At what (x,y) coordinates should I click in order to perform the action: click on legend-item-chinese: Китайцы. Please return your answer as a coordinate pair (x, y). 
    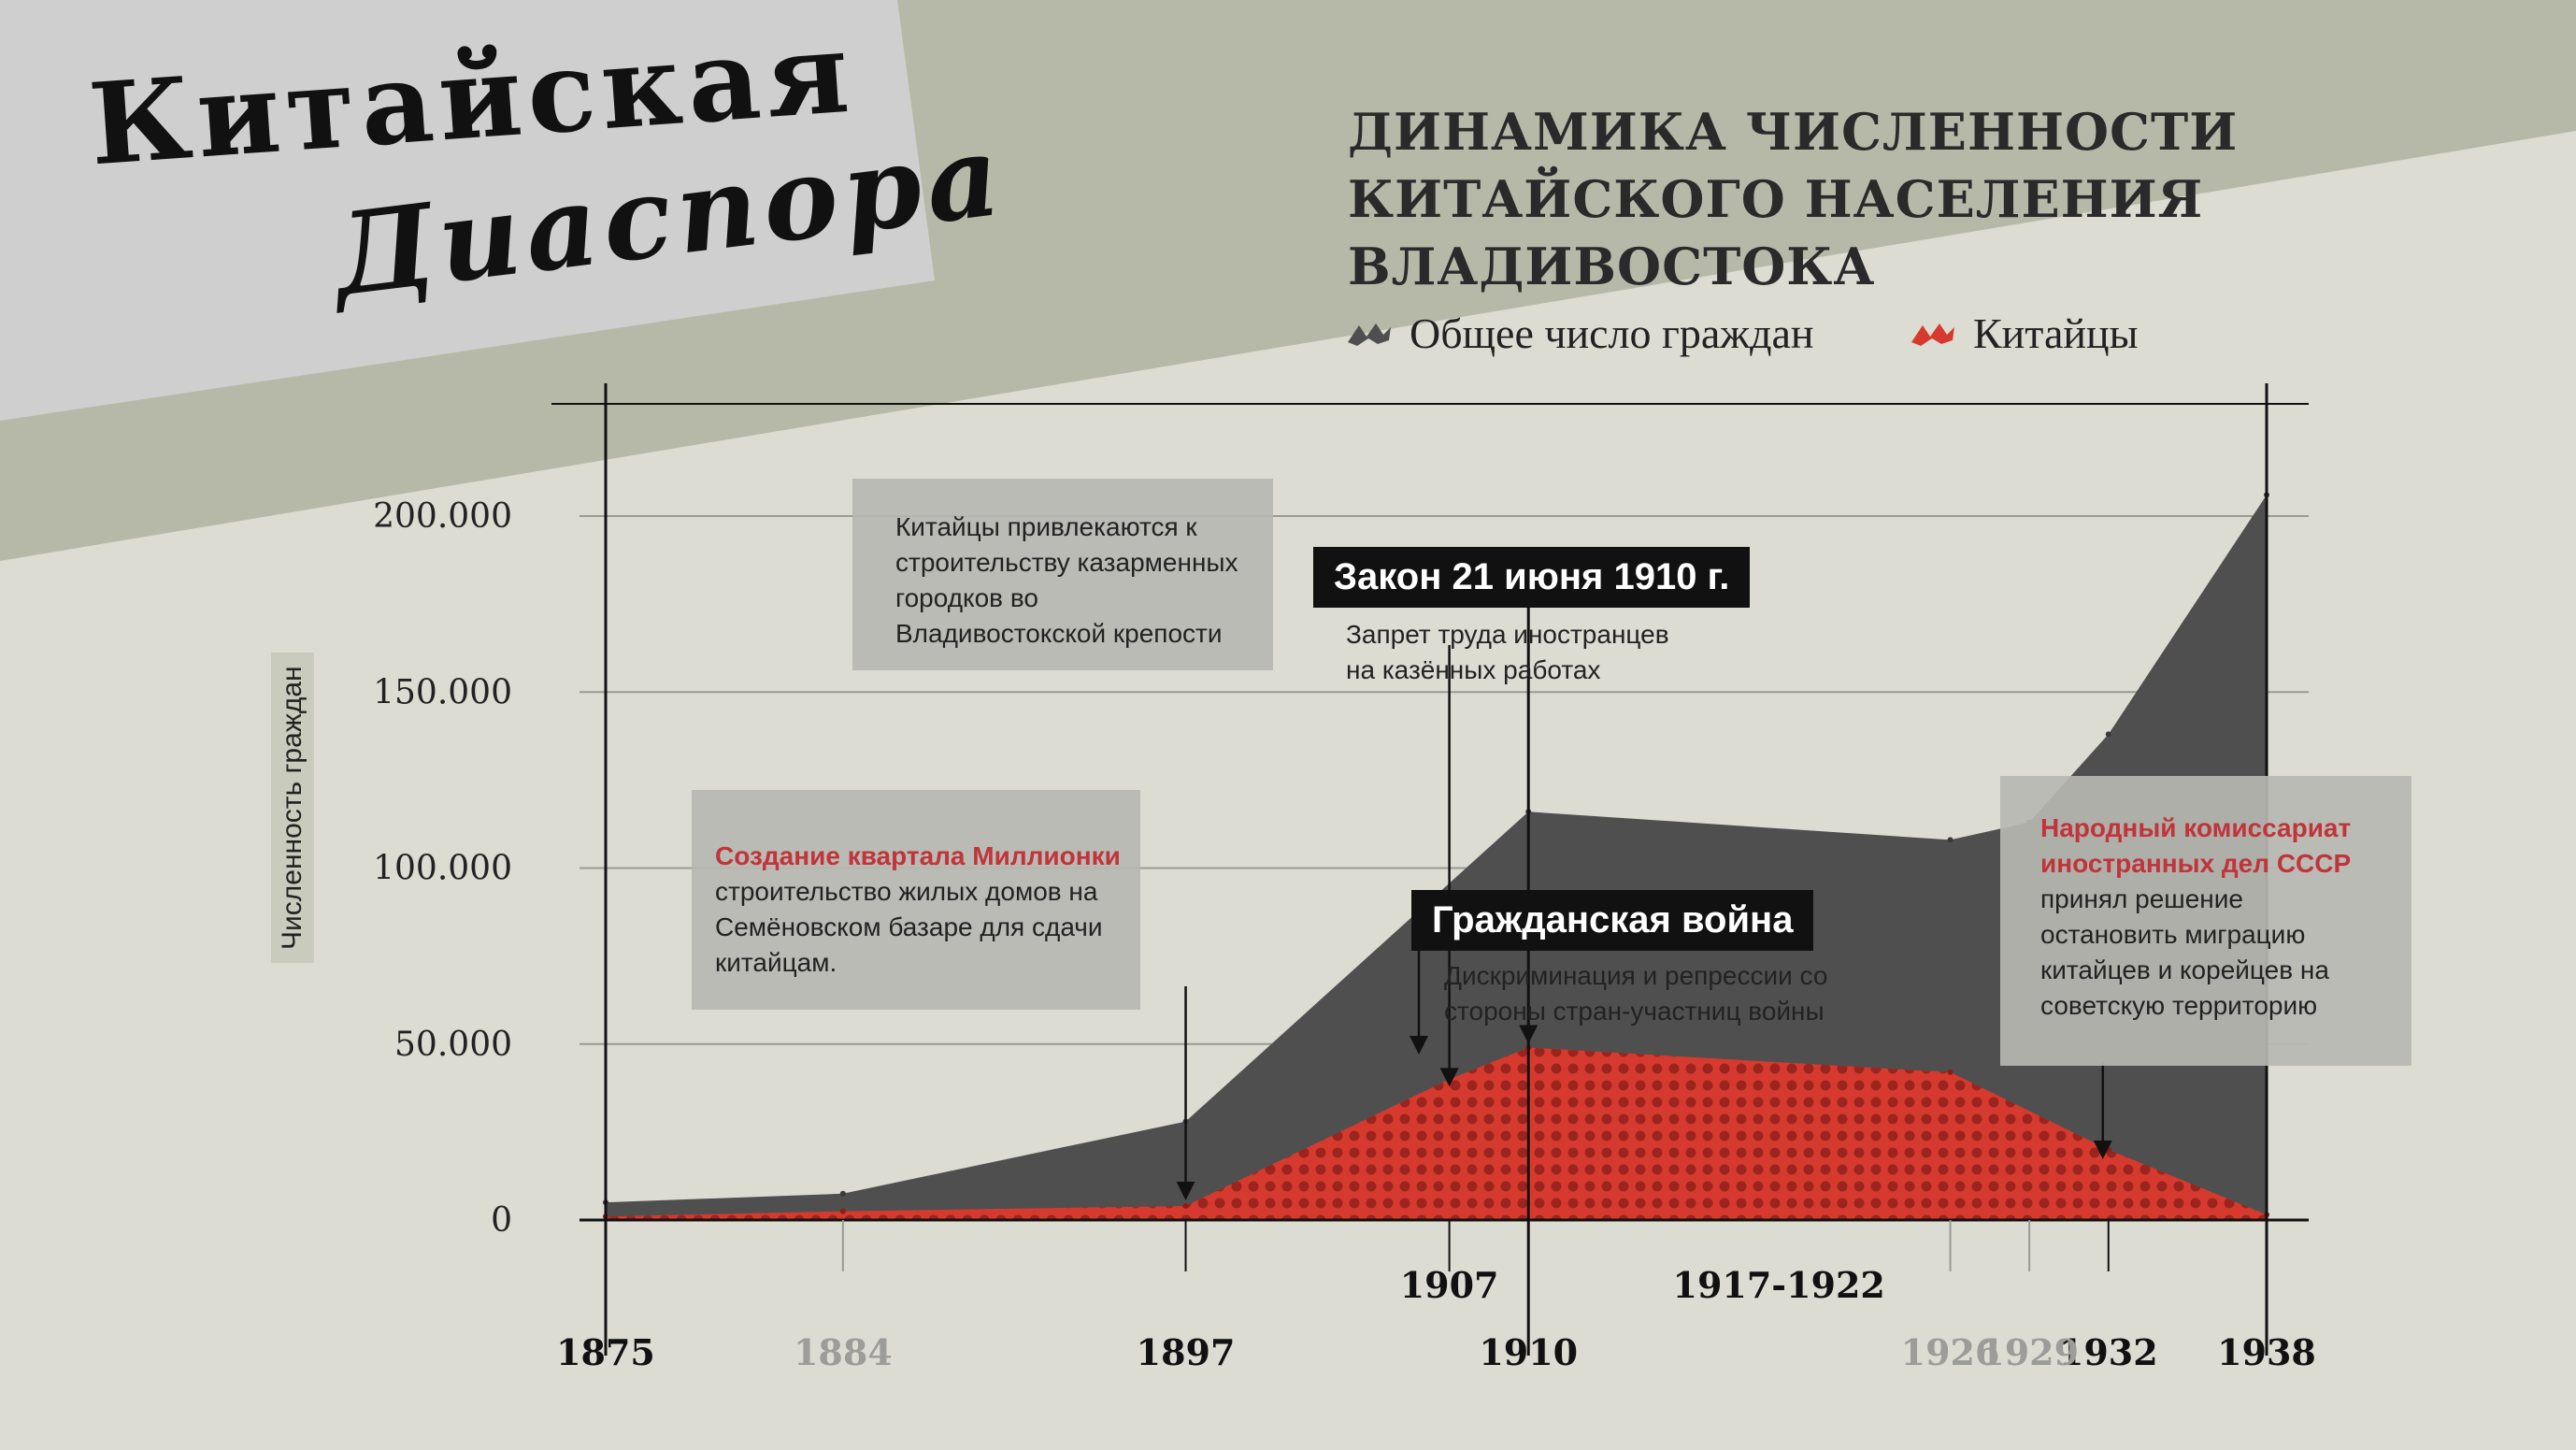
    Looking at the image, I should click on (2025, 333).